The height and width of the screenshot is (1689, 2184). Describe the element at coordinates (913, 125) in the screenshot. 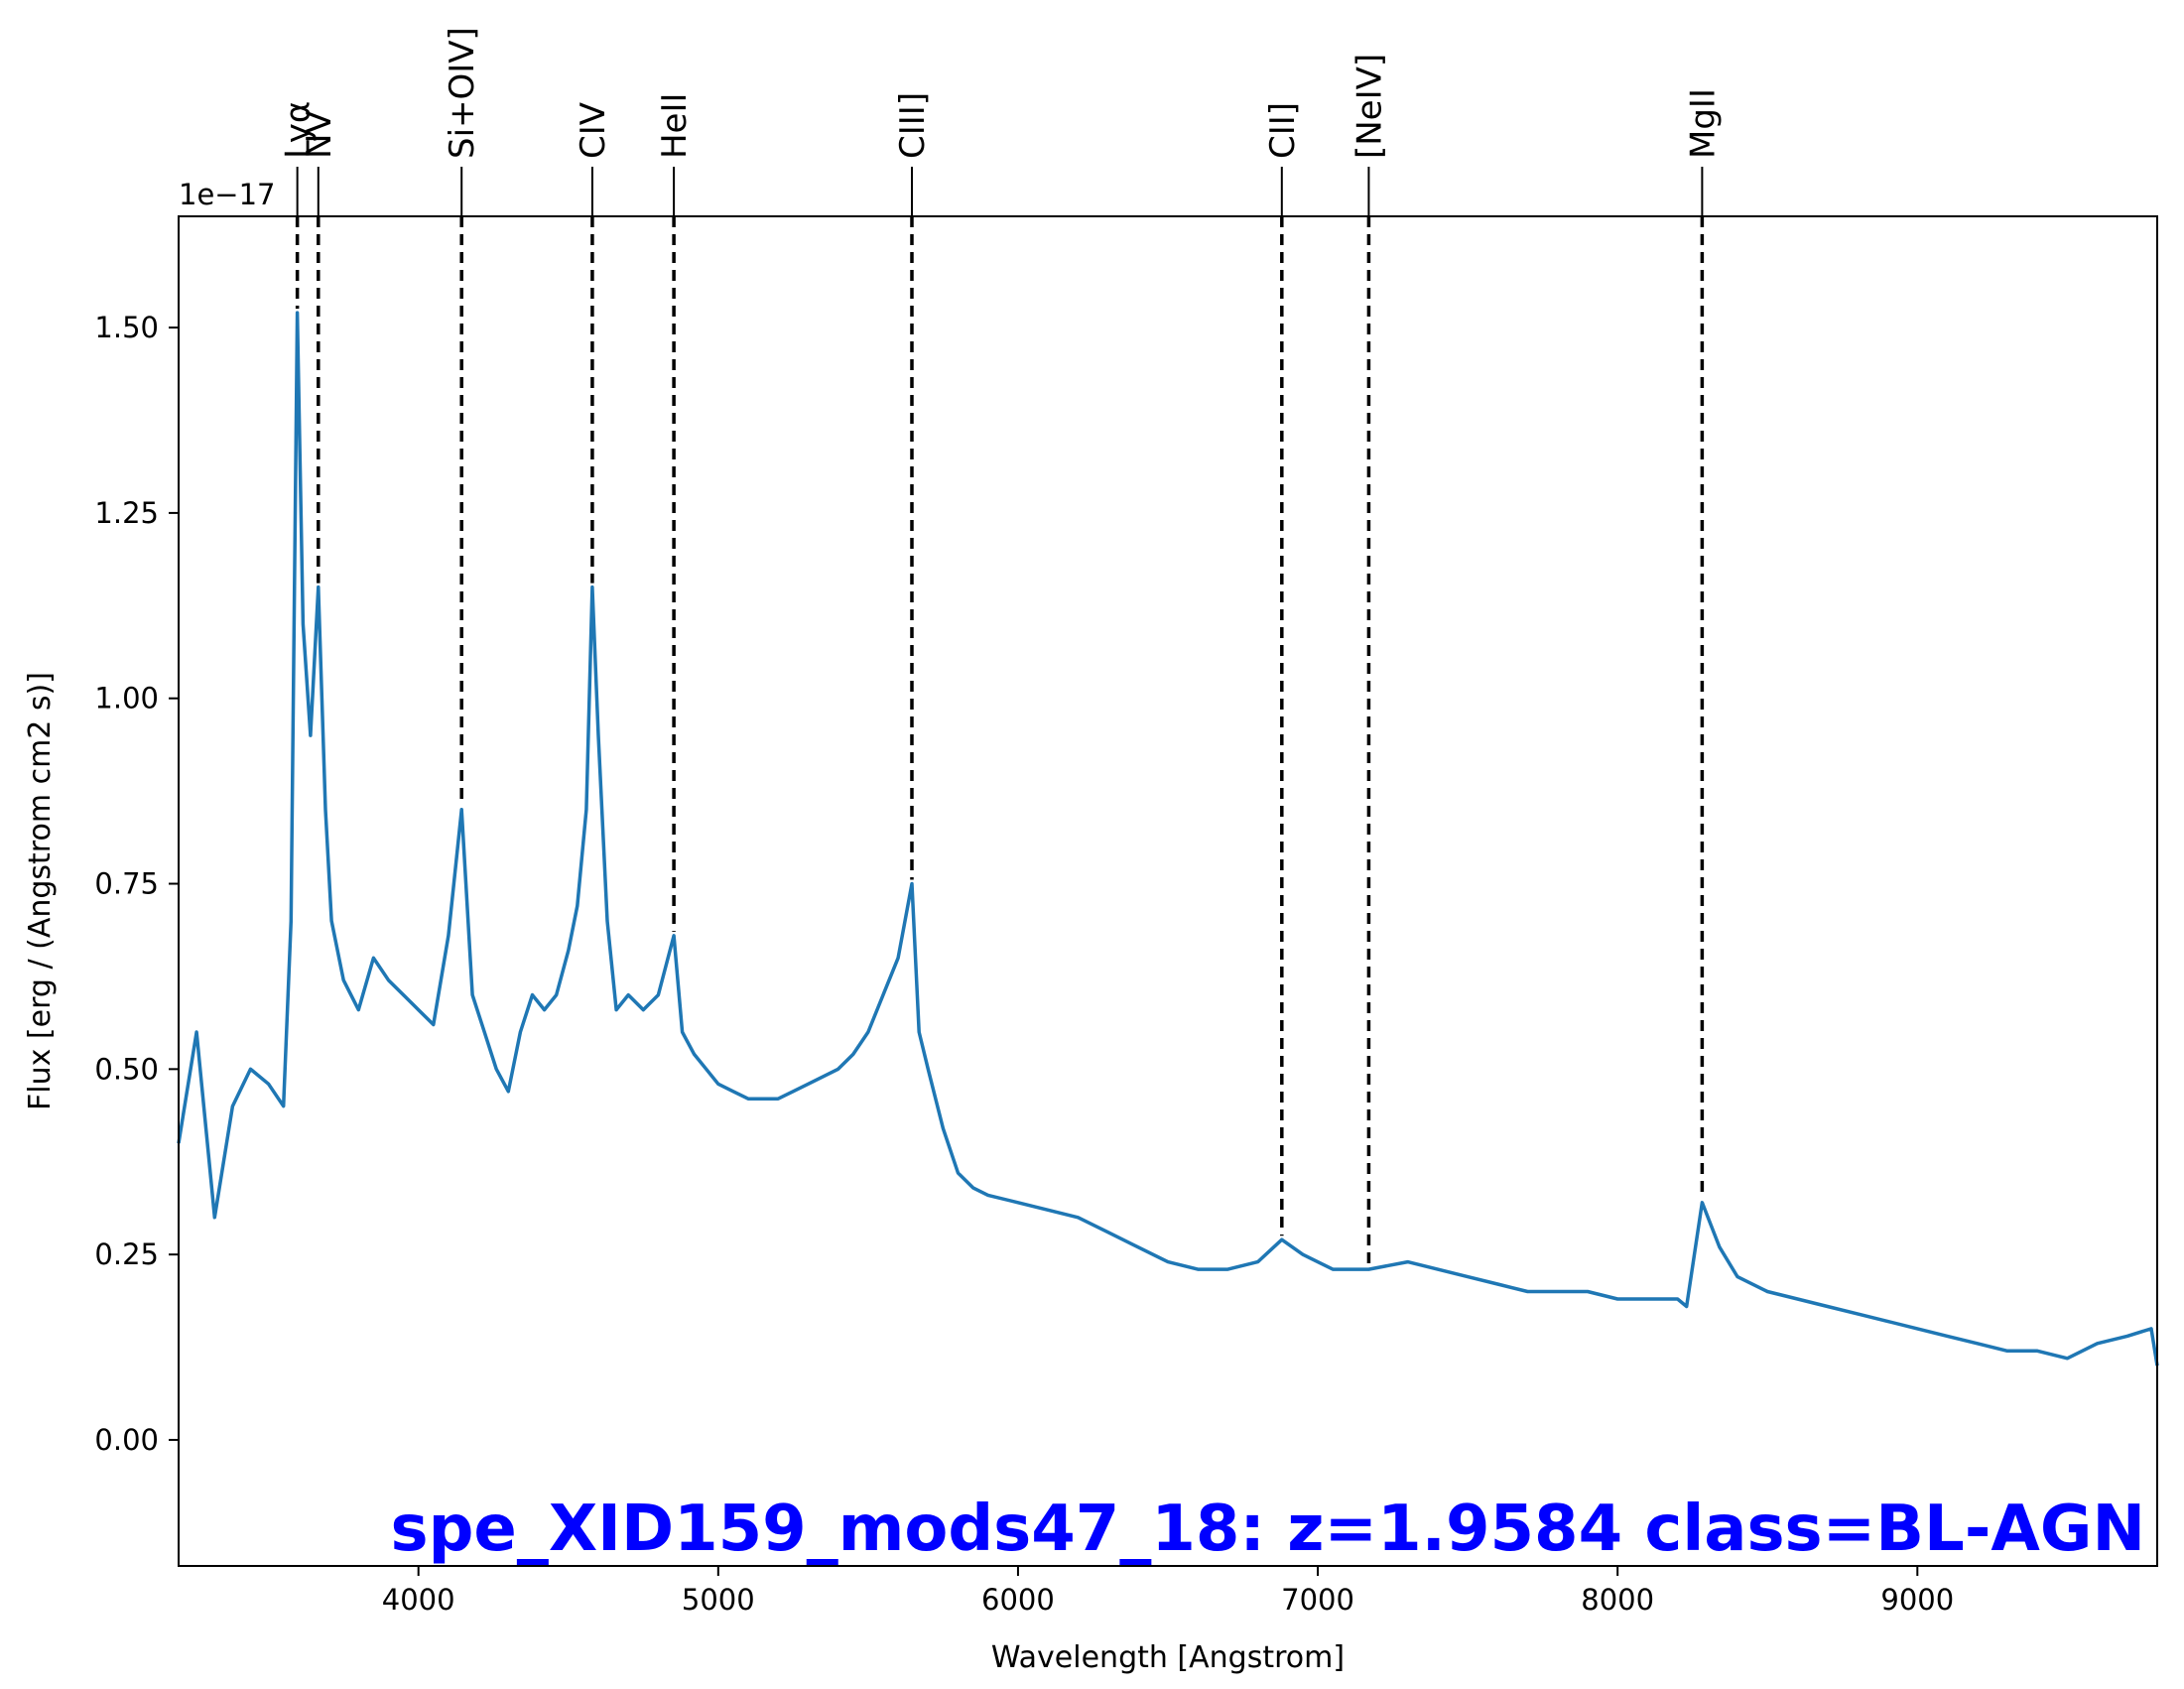

I see `emission-line-label: CIII]` at that location.